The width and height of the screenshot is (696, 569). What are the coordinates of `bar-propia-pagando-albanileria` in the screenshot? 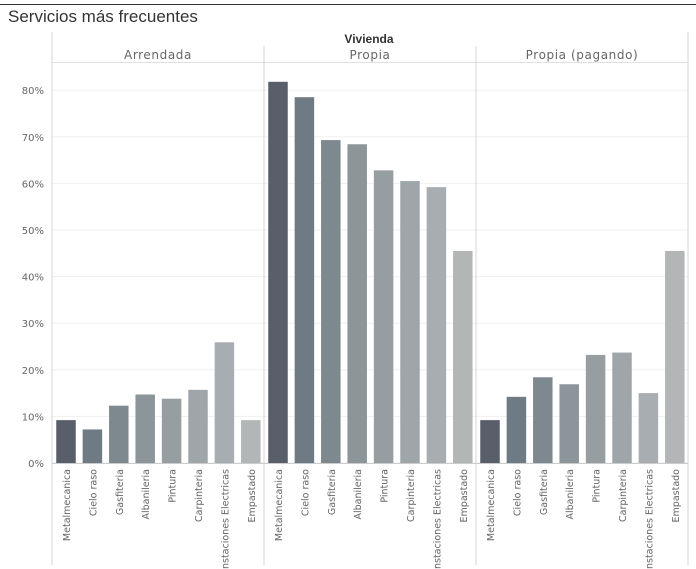 It's located at (569, 423).